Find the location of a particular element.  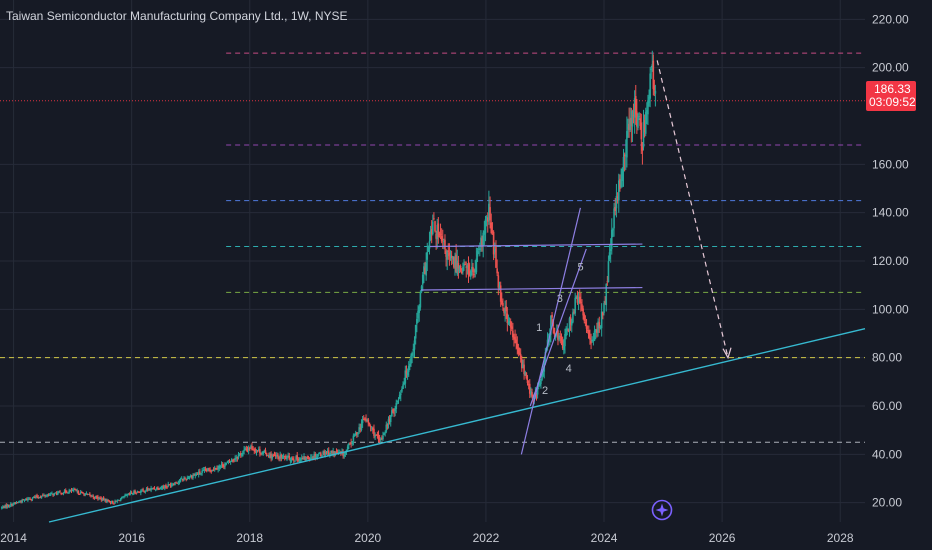

y-axis-tick-label: 120.00 is located at coordinates (890, 261).